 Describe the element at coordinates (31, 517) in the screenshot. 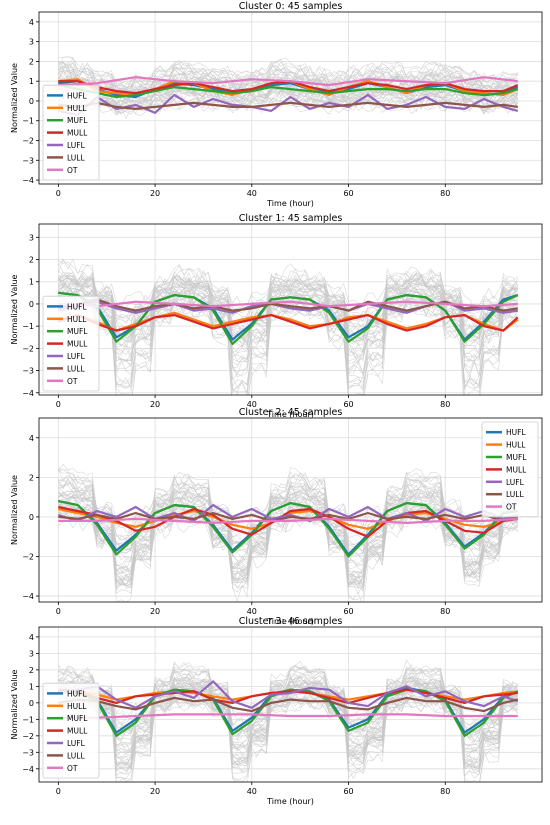

I see `y-tick-label: 0` at that location.